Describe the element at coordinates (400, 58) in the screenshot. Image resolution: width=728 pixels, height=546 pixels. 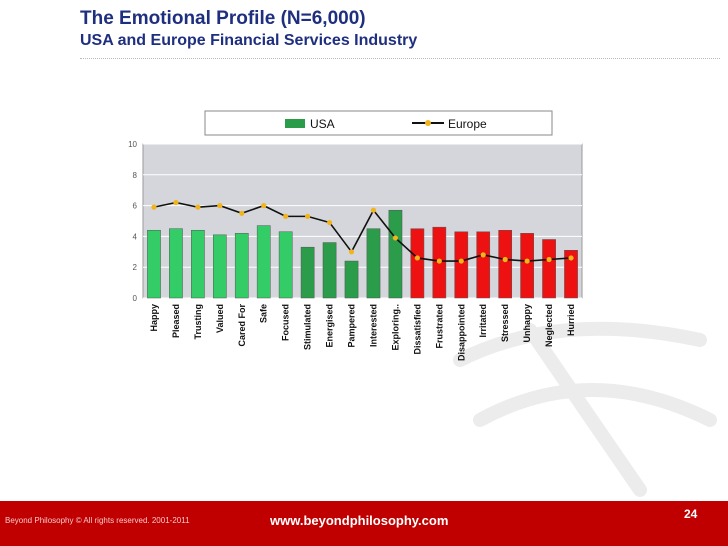
I see `title-divider` at that location.